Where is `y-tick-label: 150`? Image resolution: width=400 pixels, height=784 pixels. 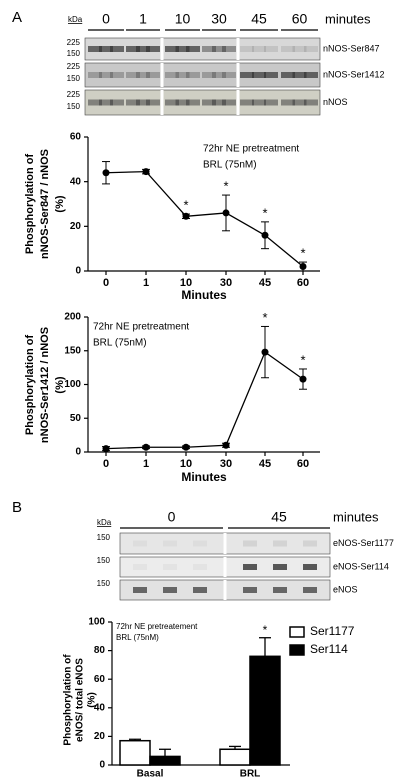 y-tick-label: 150 is located at coordinates (72, 350).